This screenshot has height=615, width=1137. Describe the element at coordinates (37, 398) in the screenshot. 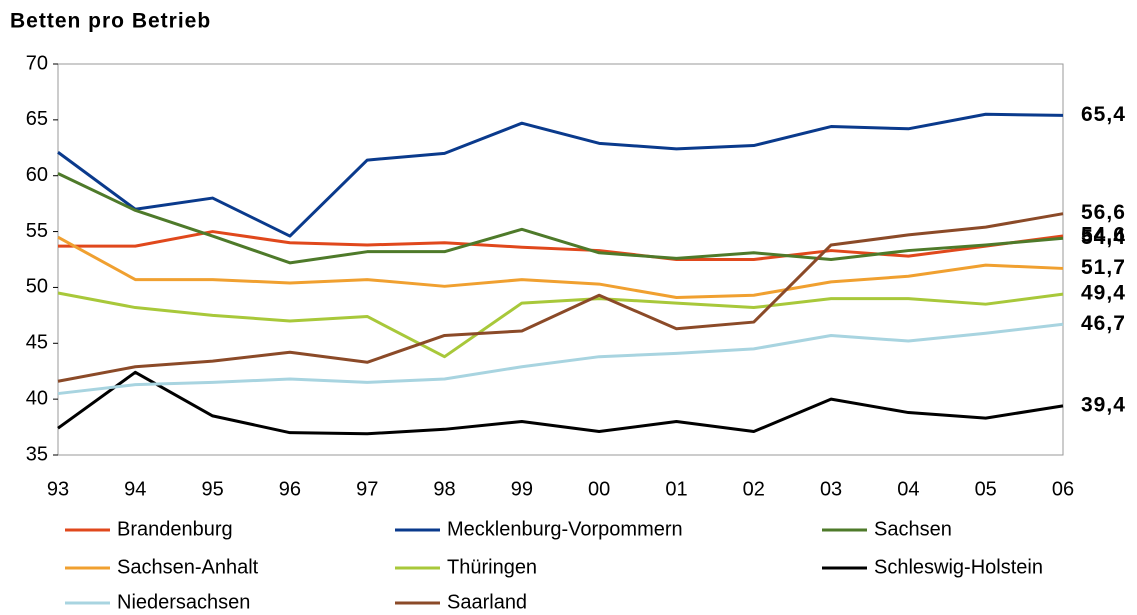

I see `y-tick-label: 40` at that location.